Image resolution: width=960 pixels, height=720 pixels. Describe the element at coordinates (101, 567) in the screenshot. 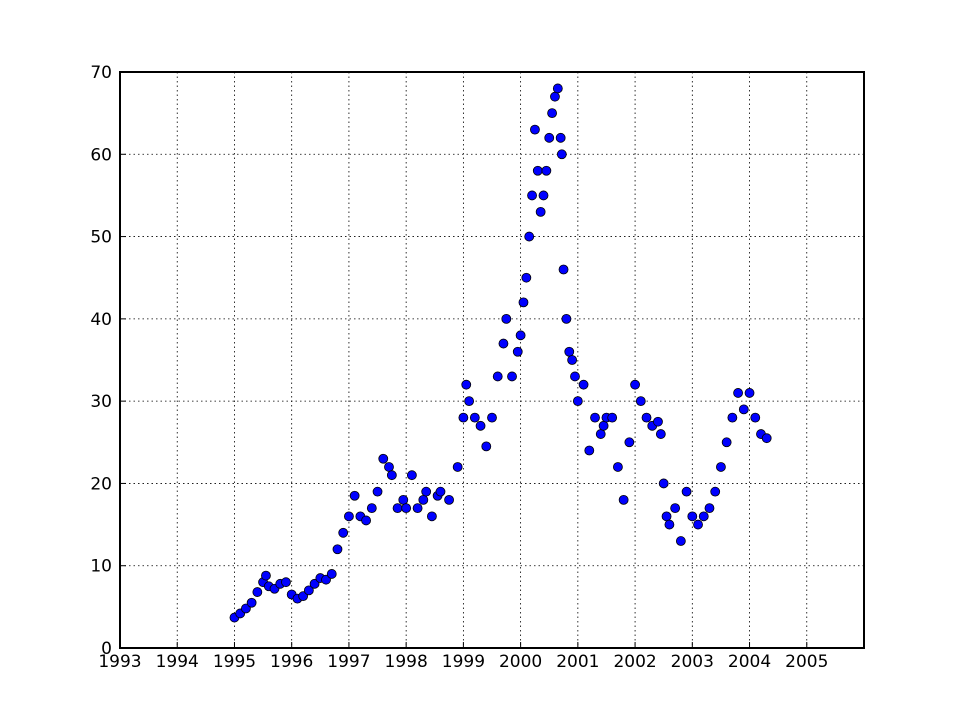

I see `y-tick-label: 10` at that location.